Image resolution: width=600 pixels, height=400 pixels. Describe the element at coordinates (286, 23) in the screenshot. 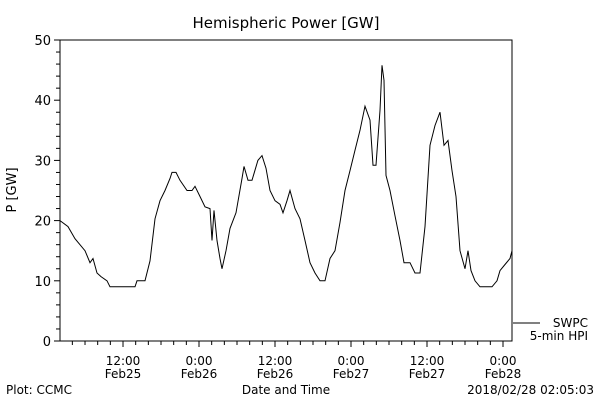

I see `chart-title: Hemispheric Power [GW]` at that location.